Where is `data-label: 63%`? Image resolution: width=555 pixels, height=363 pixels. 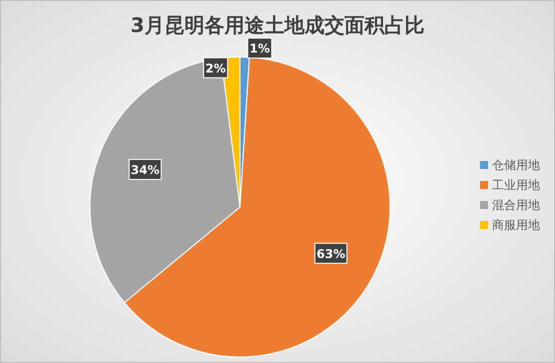
data-label: 63% is located at coordinates (331, 253).